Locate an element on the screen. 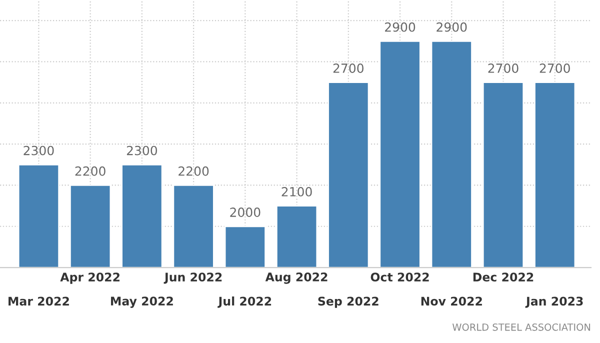 Image resolution: width=600 pixels, height=343 pixels. x-tick-label: Aug 2022 is located at coordinates (296, 278).